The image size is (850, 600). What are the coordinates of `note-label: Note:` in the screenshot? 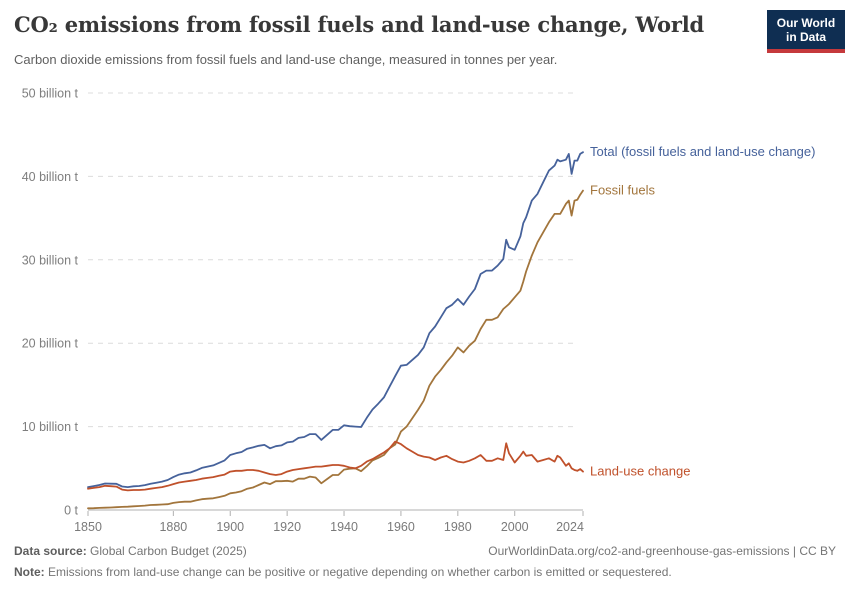 It's located at (29, 572).